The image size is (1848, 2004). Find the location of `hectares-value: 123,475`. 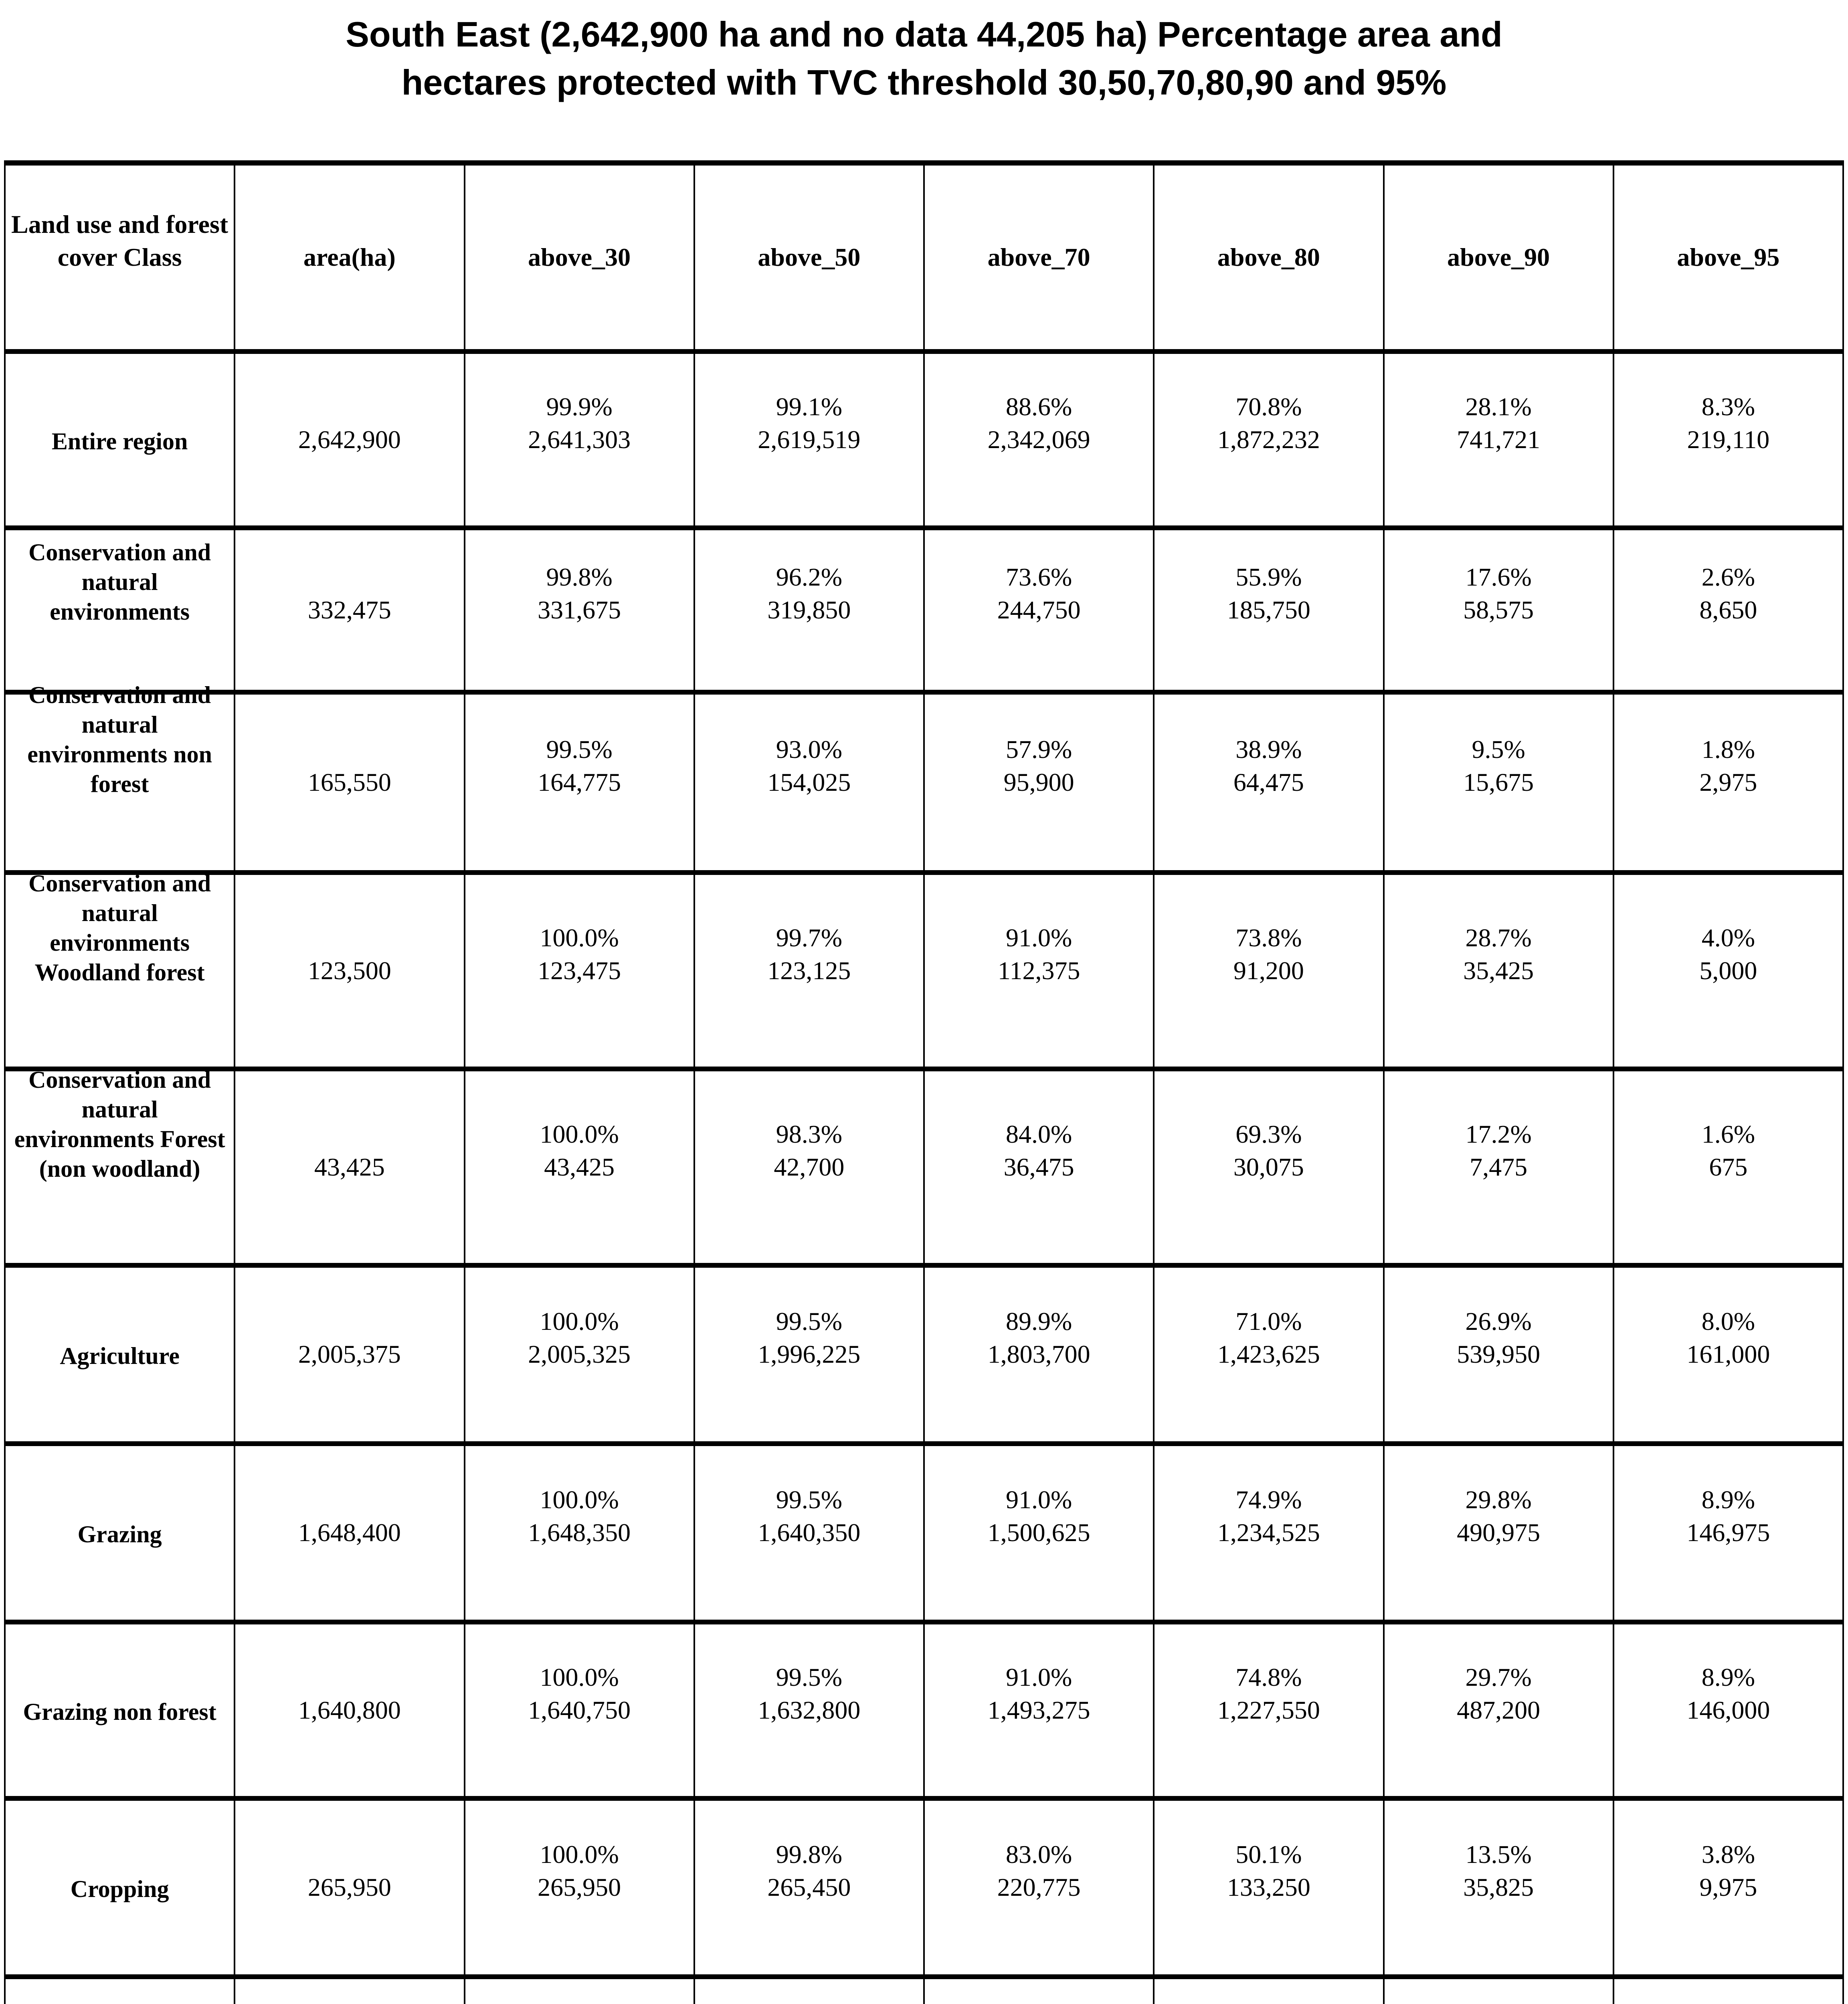

hectares-value: 123,475 is located at coordinates (579, 971).